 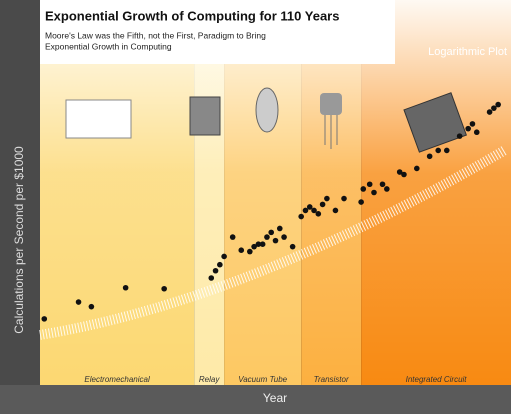 I want to click on y-axis-label: Calculations per Second per $1000, so click(x=19, y=240).